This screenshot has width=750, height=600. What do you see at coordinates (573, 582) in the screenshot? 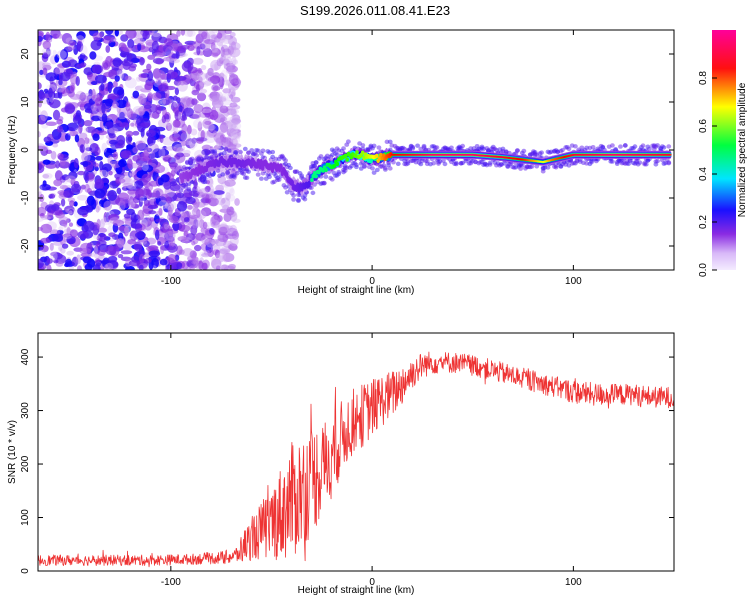
I see `x-tick-label: 100` at bounding box center [573, 582].